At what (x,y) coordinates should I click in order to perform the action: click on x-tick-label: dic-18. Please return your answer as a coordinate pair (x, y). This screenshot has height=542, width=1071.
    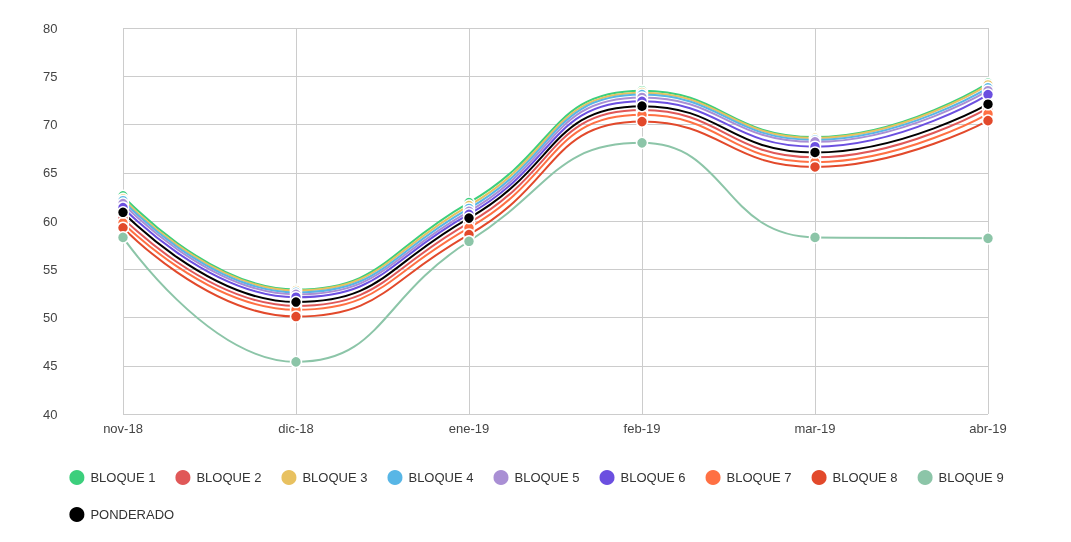
    Looking at the image, I should click on (296, 428).